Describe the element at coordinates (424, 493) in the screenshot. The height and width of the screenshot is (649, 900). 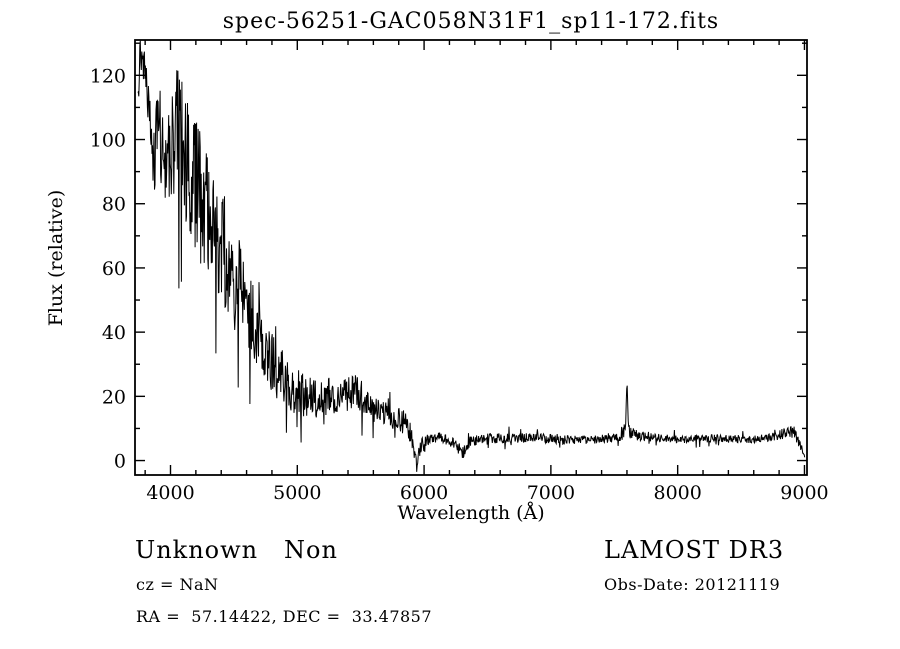
I see `svg-text: 6000` at that location.